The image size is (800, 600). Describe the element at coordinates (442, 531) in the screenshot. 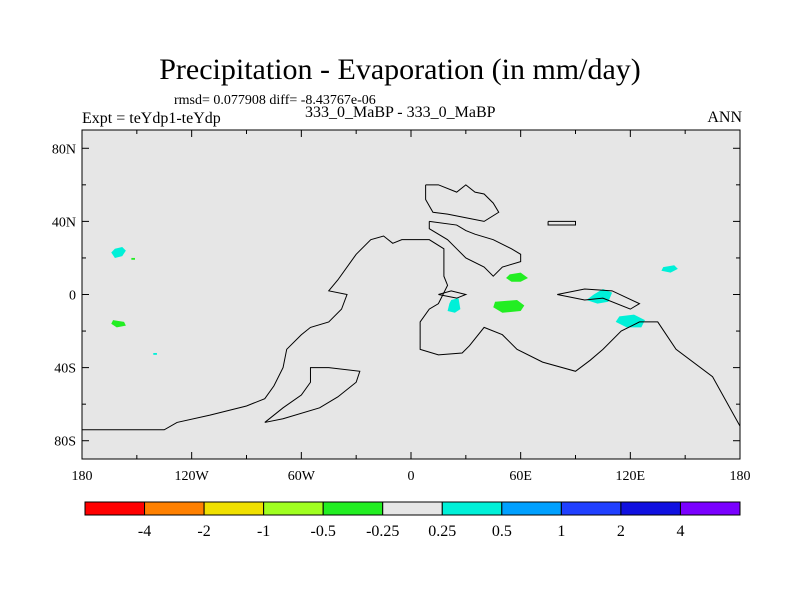

I see `colorbar-label-5: 0.25` at that location.